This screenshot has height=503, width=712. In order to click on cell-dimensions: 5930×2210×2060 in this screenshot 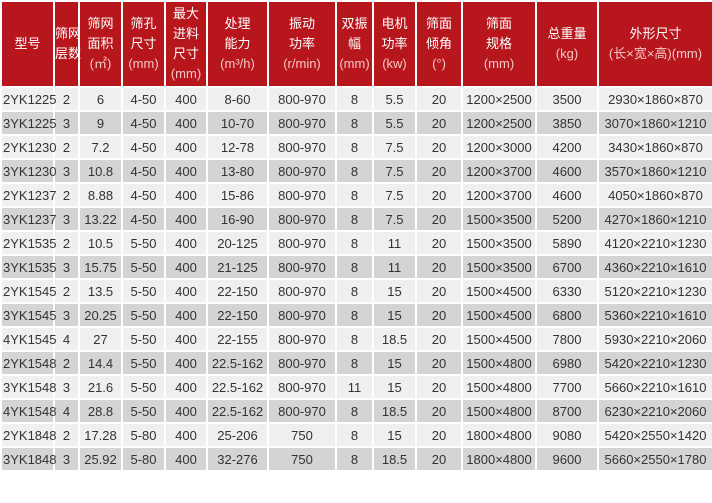, I will do `click(654, 339)`.